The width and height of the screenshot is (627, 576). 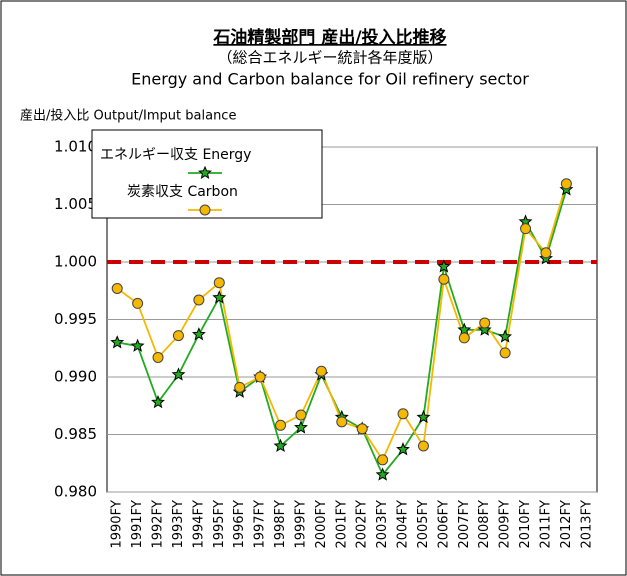 What do you see at coordinates (128, 116) in the screenshot?
I see `y-axis-label: 産出/投入比 Output/Imput balance` at bounding box center [128, 116].